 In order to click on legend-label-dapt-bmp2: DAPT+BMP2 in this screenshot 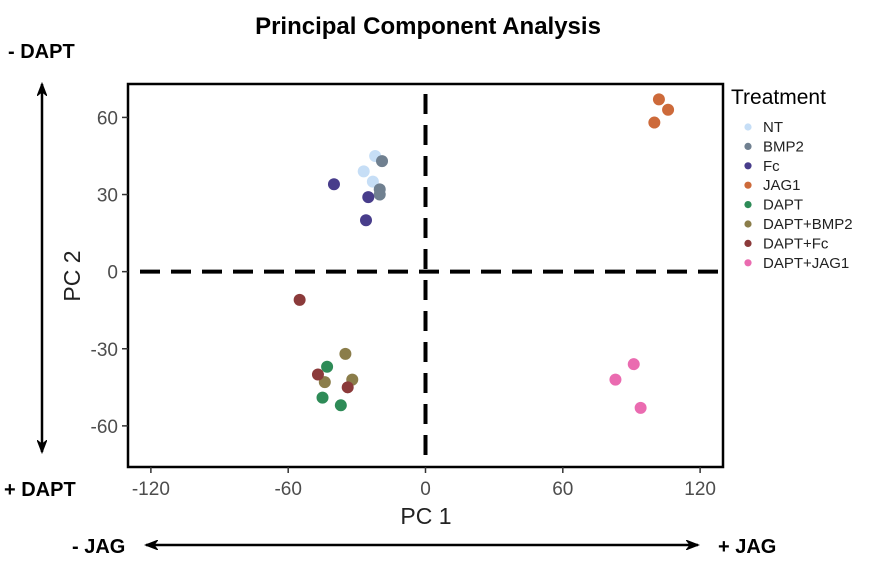, I will do `click(808, 224)`.